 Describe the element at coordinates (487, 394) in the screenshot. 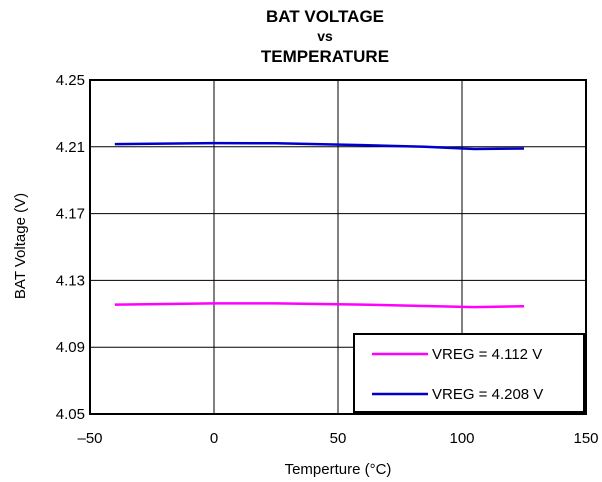

I see `legend-label-2: VREG = 4.208 V` at that location.